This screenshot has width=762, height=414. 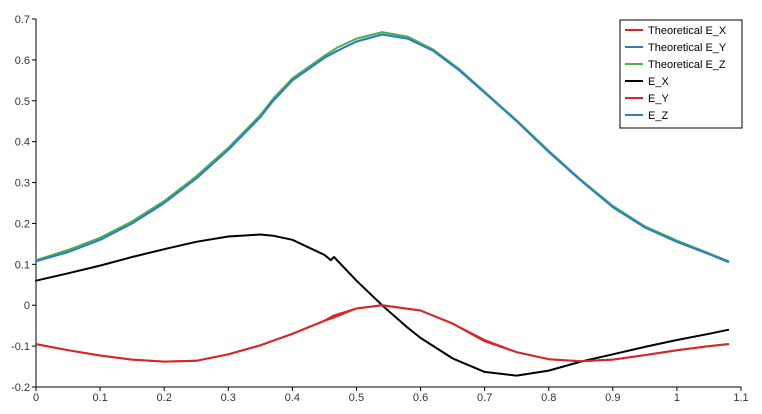 What do you see at coordinates (740, 398) in the screenshot?
I see `x-tick-label: 1.1` at bounding box center [740, 398].